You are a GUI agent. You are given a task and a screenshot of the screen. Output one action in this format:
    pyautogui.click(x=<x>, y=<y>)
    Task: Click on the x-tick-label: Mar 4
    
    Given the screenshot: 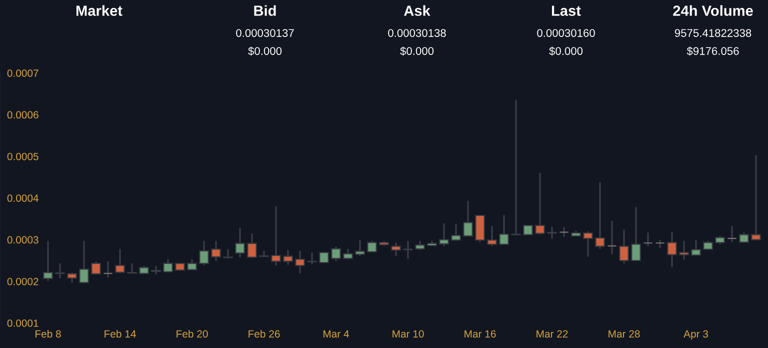 What is the action you would take?
    pyautogui.click(x=337, y=334)
    